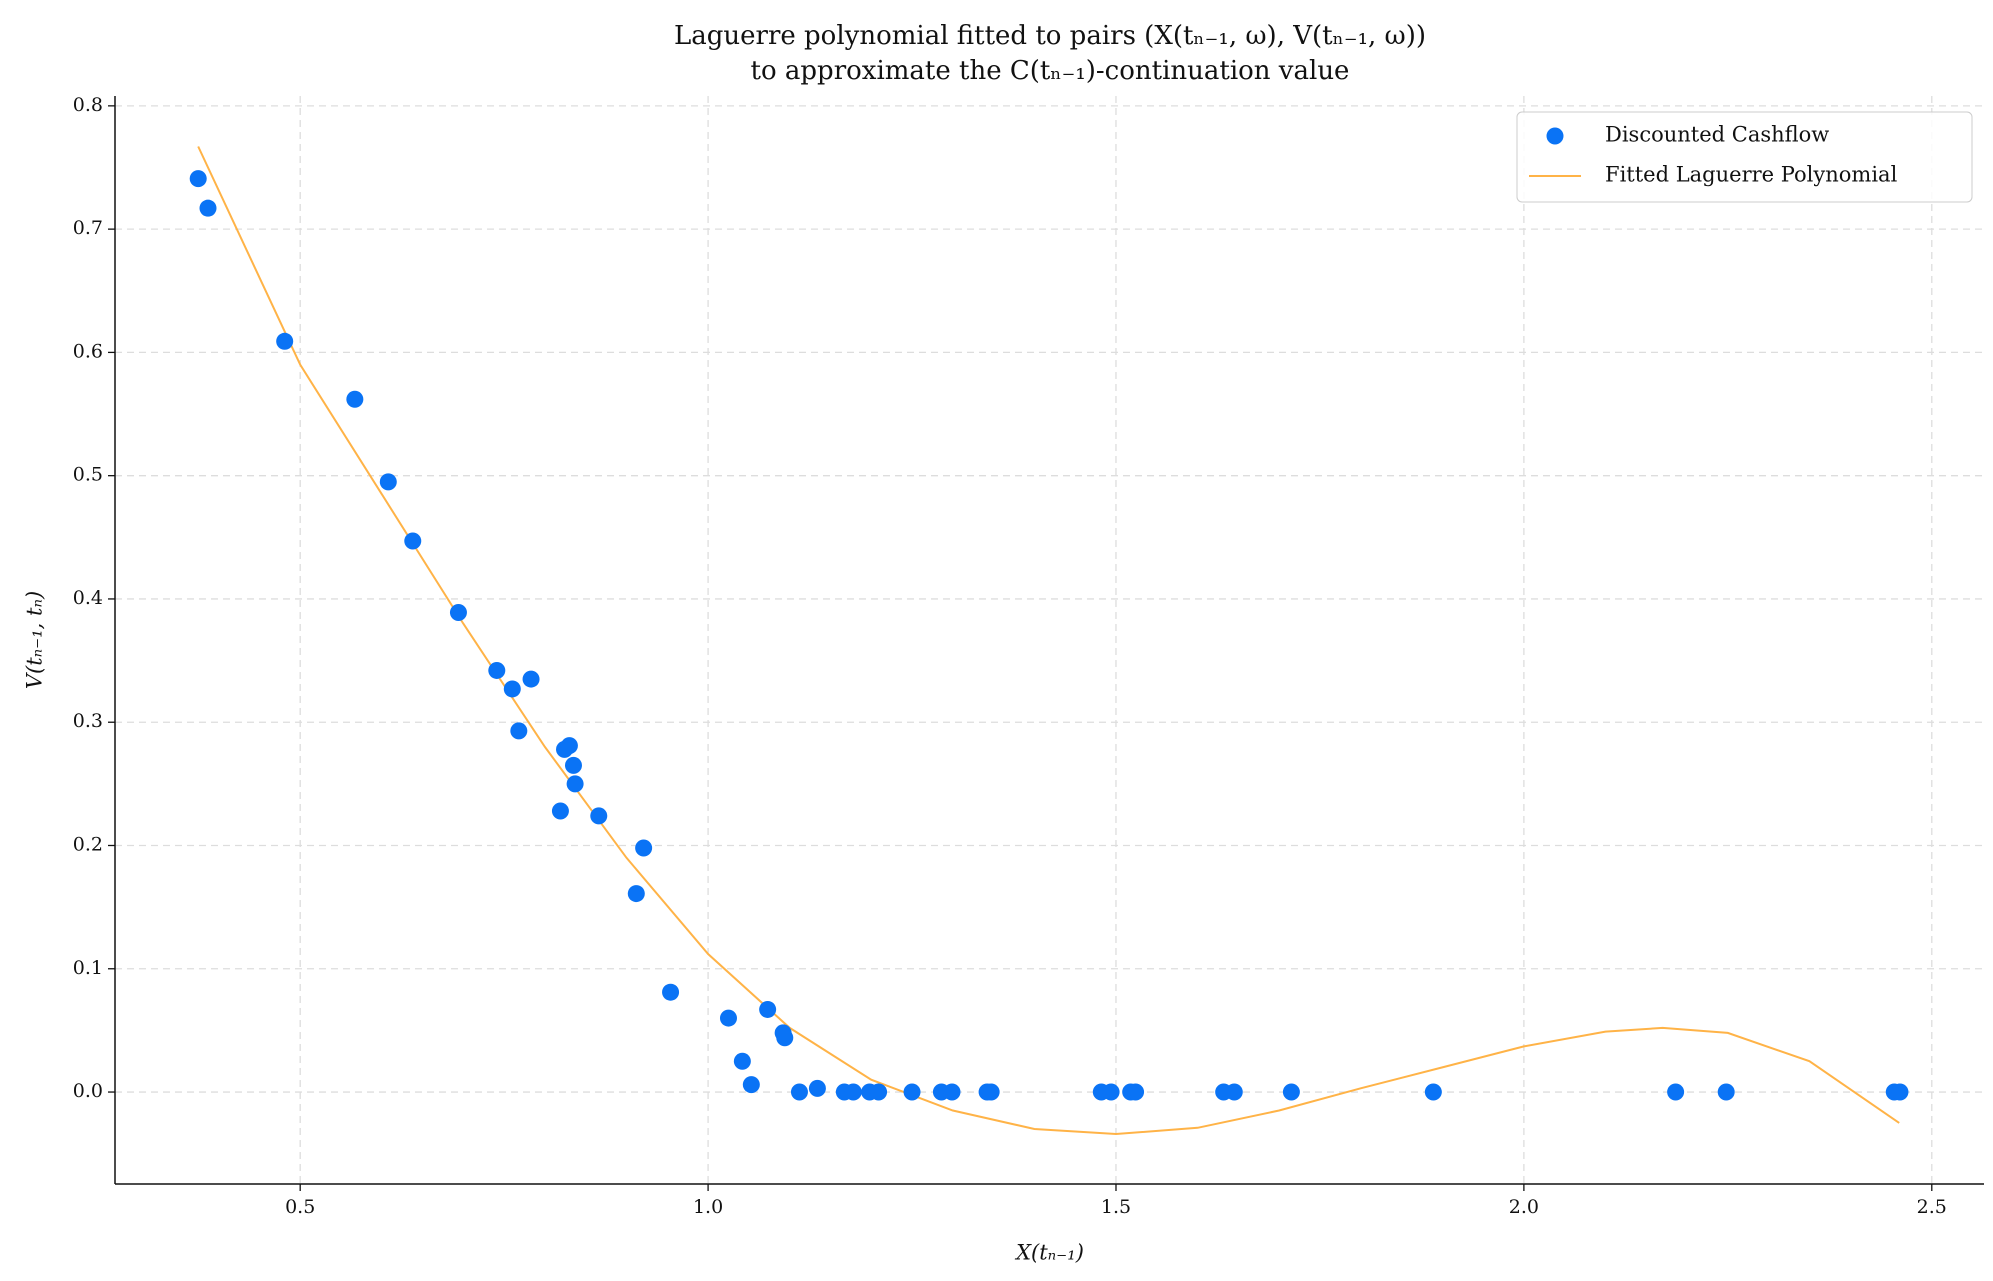  Describe the element at coordinates (88, 105) in the screenshot. I see `y-tick-label: 0.8` at that location.